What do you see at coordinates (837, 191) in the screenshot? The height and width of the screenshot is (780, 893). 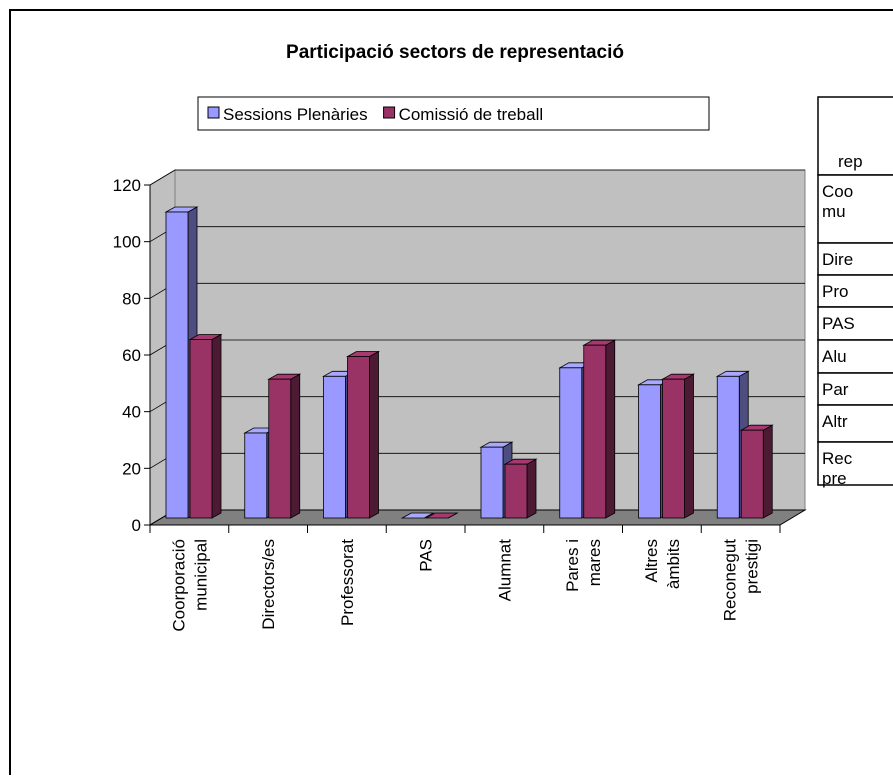 I see `table-text: Coo` at bounding box center [837, 191].